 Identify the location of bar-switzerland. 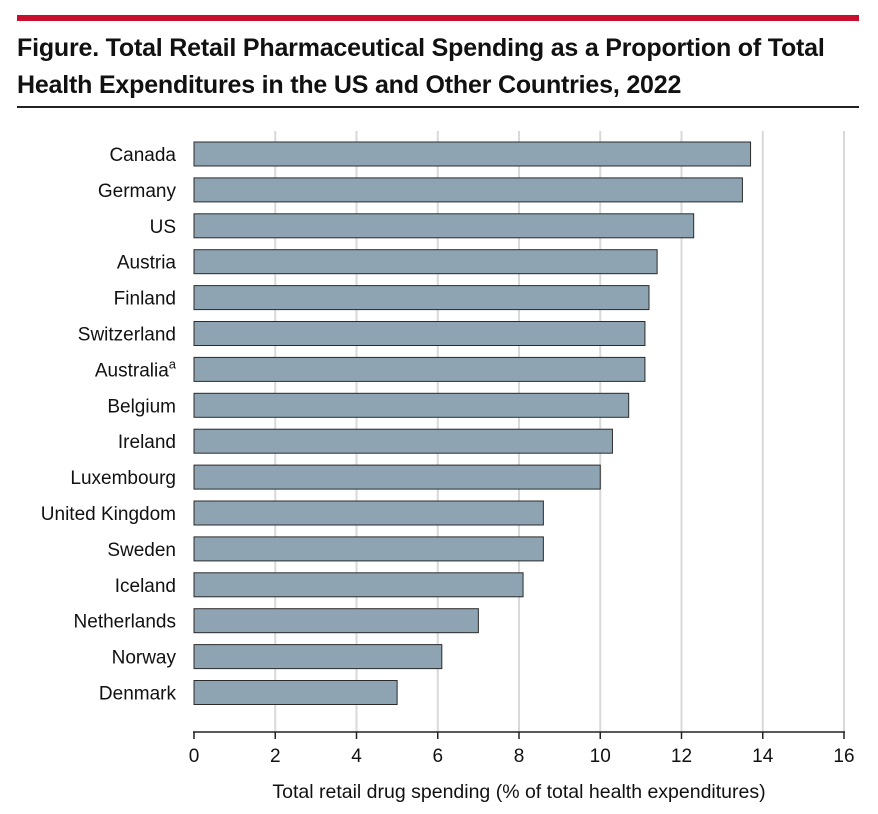
(419, 333).